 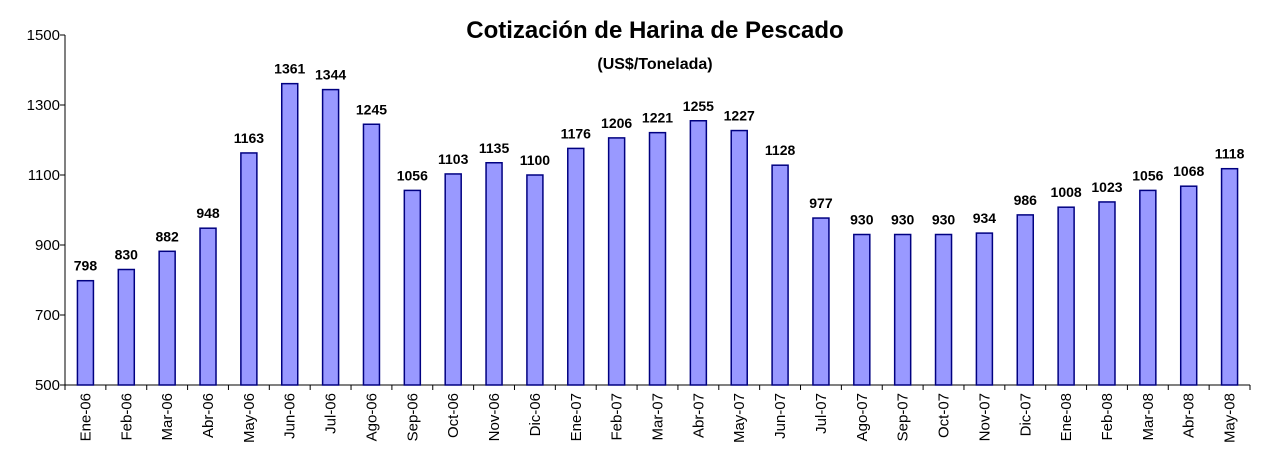 What do you see at coordinates (167, 417) in the screenshot?
I see `x-tick-label: Mar-06` at bounding box center [167, 417].